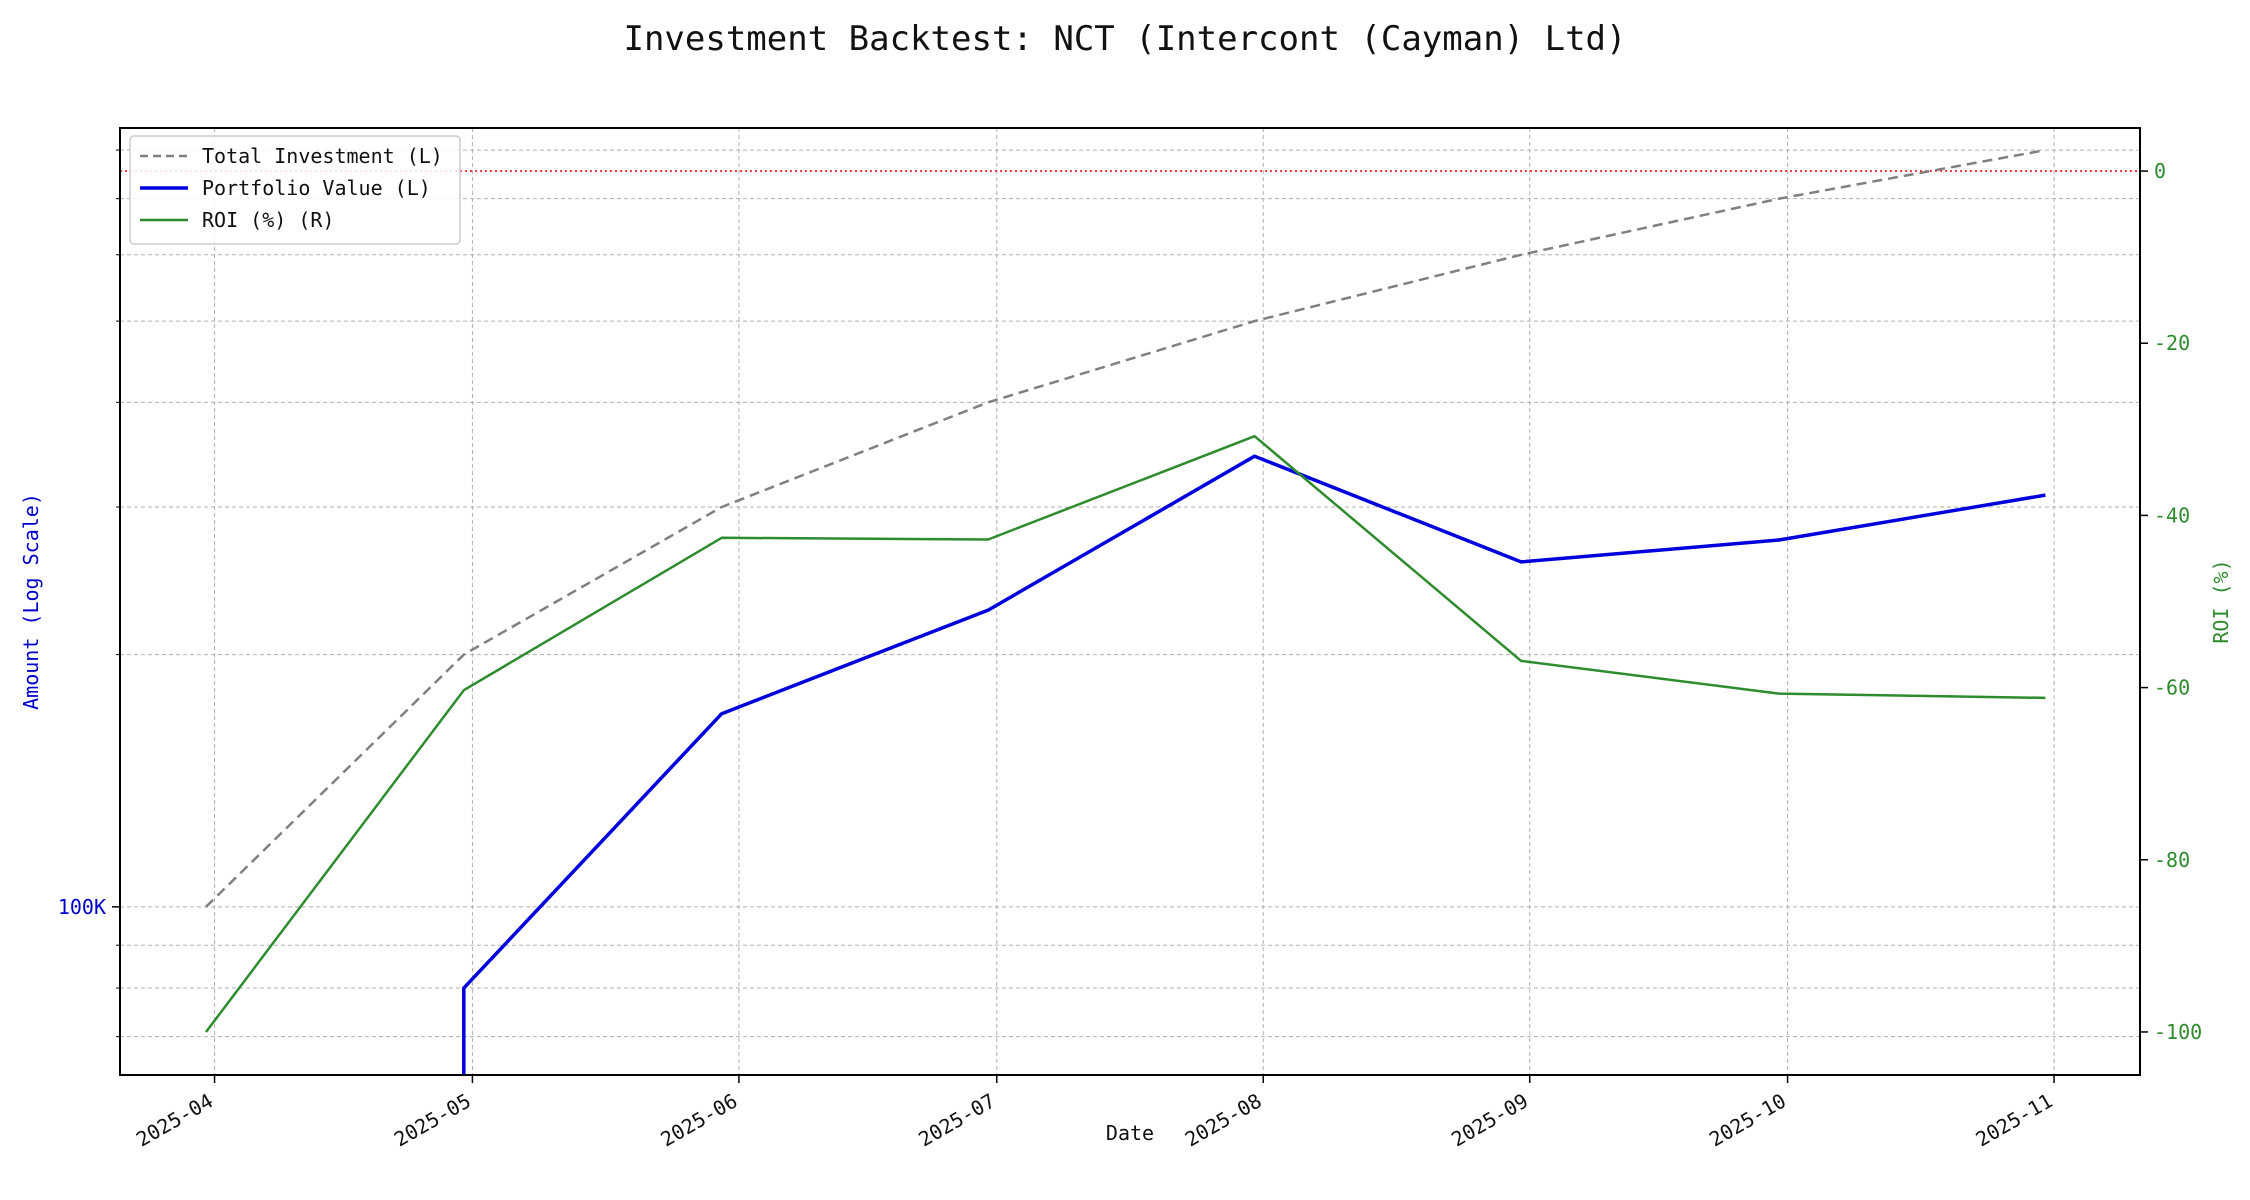  I want to click on x-tick-label: 2025-11, so click(2014, 1120).